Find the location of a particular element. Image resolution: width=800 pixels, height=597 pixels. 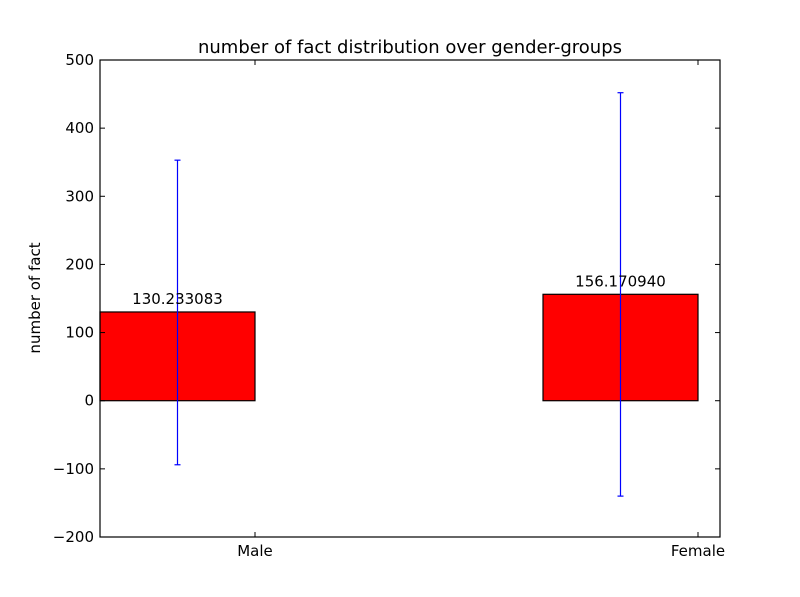

y-axis-label: number of fact is located at coordinates (35, 297).